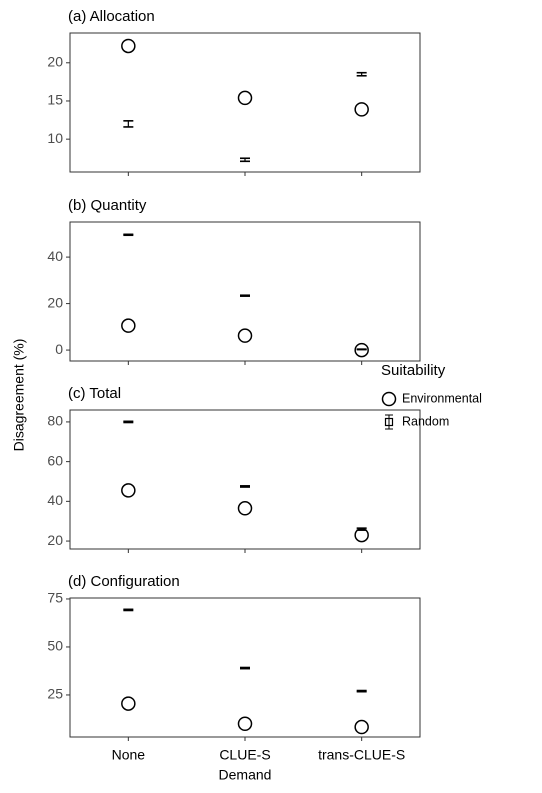  I want to click on panel-title: (c) Total, so click(94, 393).